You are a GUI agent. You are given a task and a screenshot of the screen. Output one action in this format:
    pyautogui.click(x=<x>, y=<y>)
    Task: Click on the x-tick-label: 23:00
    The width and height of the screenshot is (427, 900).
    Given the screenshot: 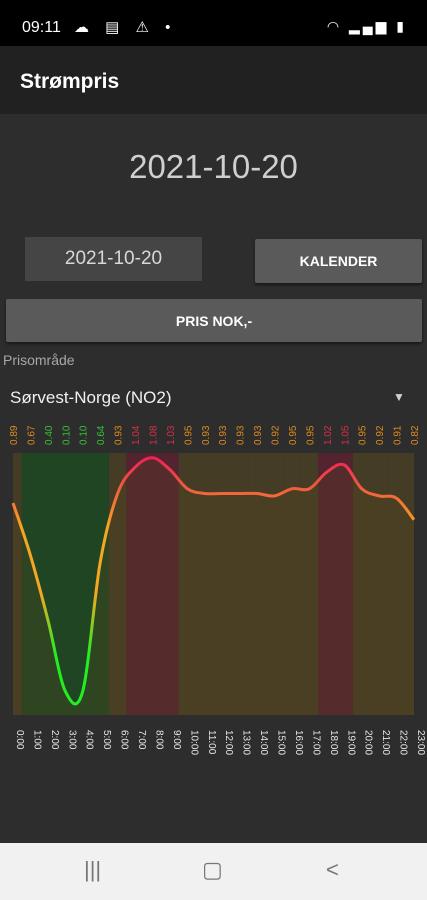 What is the action you would take?
    pyautogui.click(x=420, y=742)
    